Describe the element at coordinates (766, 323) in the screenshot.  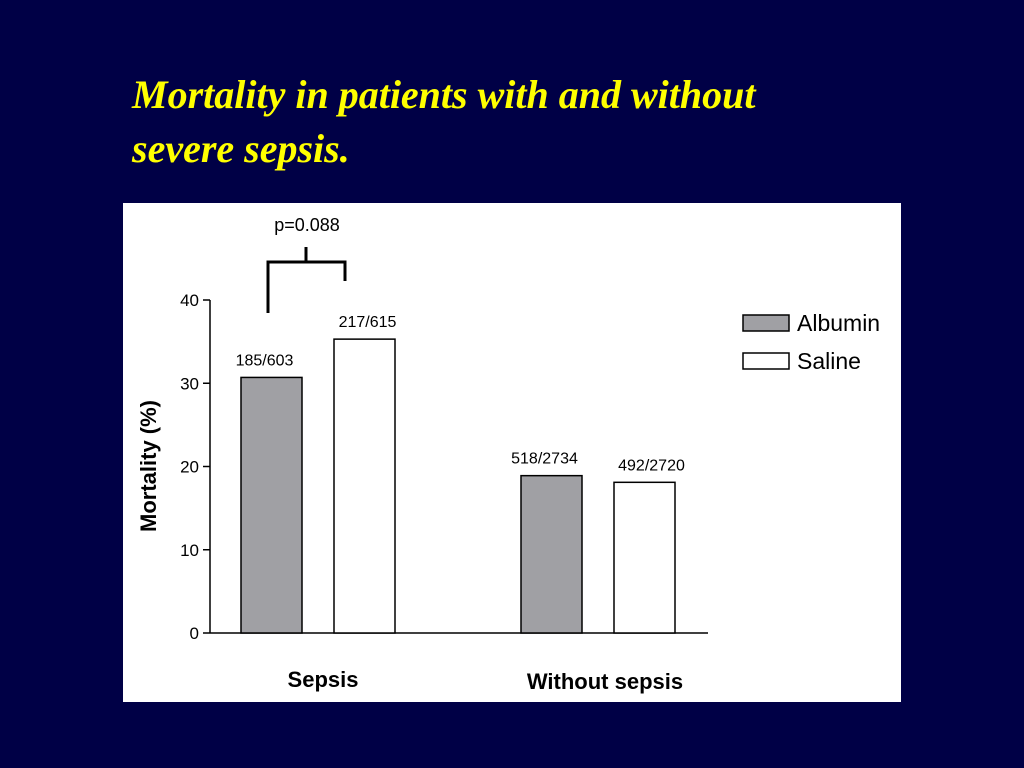
I see `legend-swatch-albumin` at that location.